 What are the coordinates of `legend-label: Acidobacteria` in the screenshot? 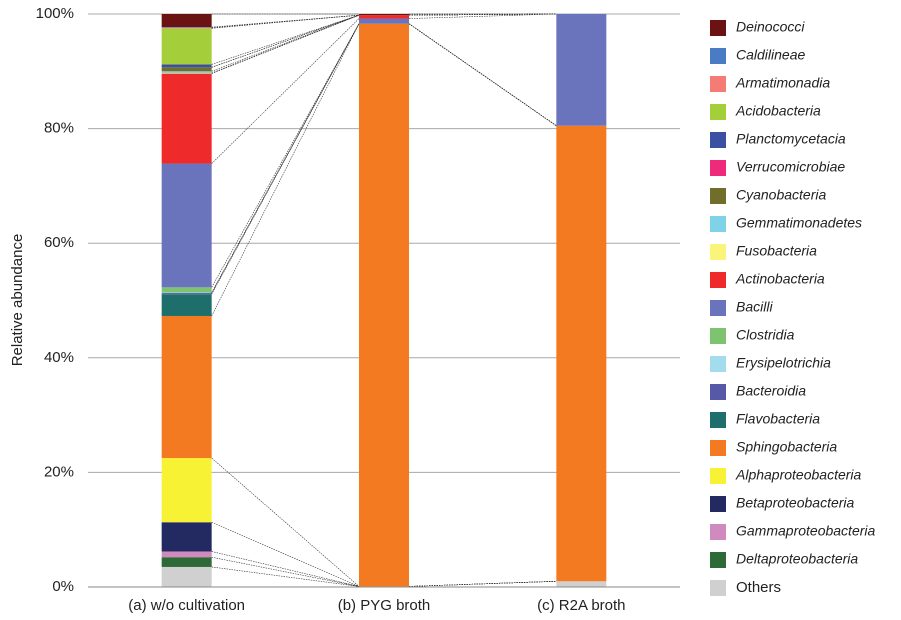 It's located at (778, 111).